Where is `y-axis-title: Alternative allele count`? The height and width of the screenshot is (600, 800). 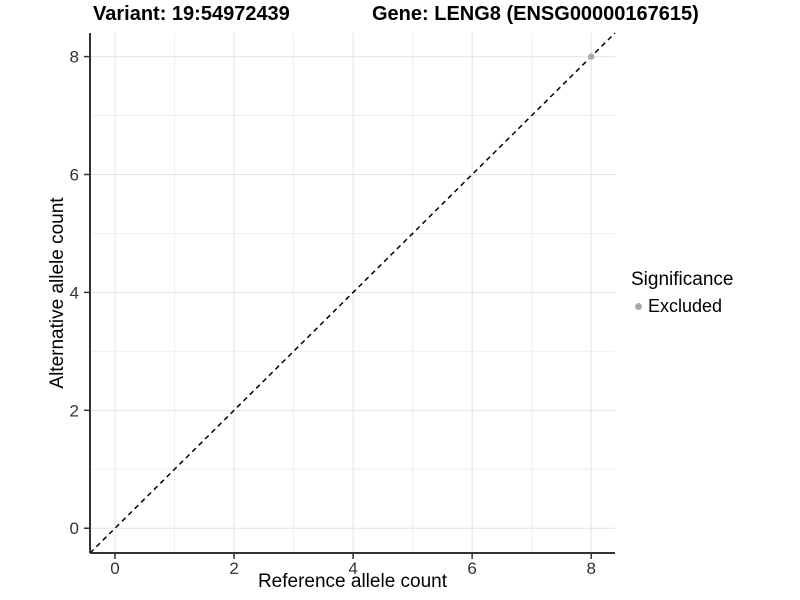 y-axis-title: Alternative allele count is located at coordinates (57, 293).